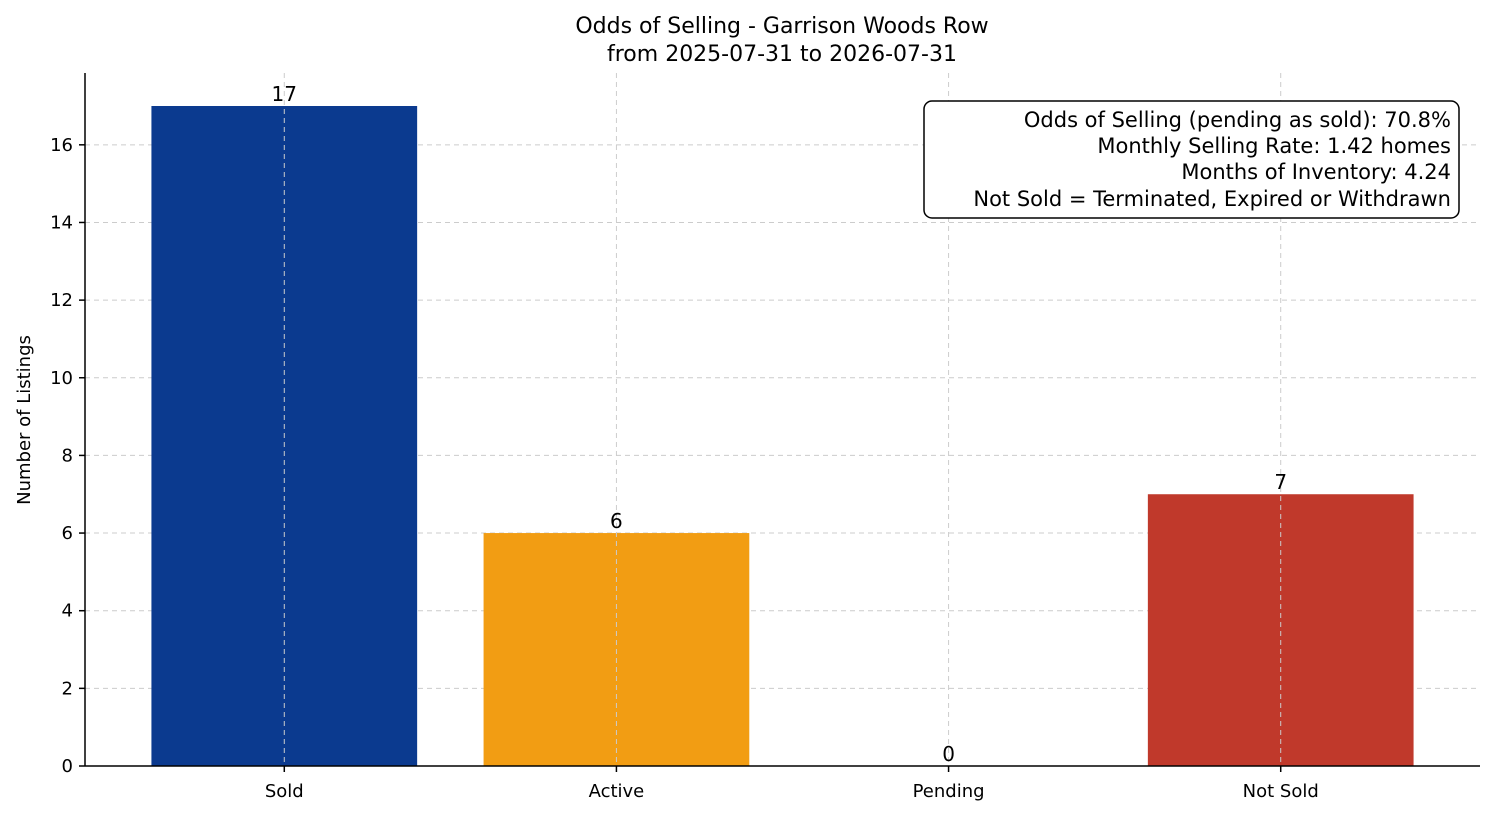  Describe the element at coordinates (1281, 791) in the screenshot. I see `x-tick-label: Not Sold` at that location.